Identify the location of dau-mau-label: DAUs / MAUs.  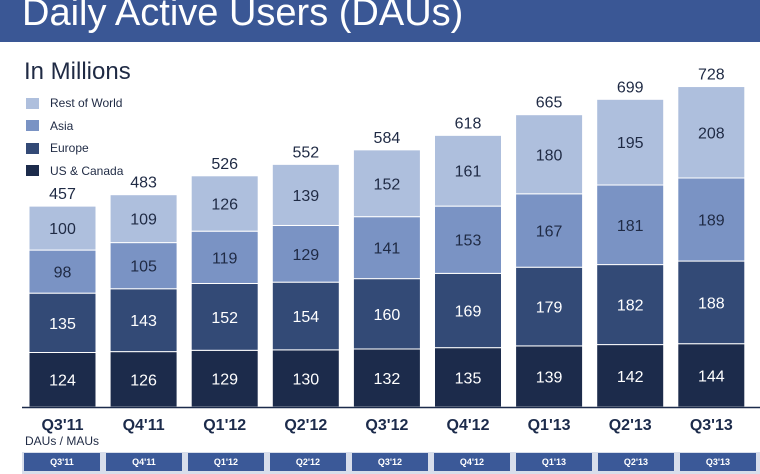
(62, 441).